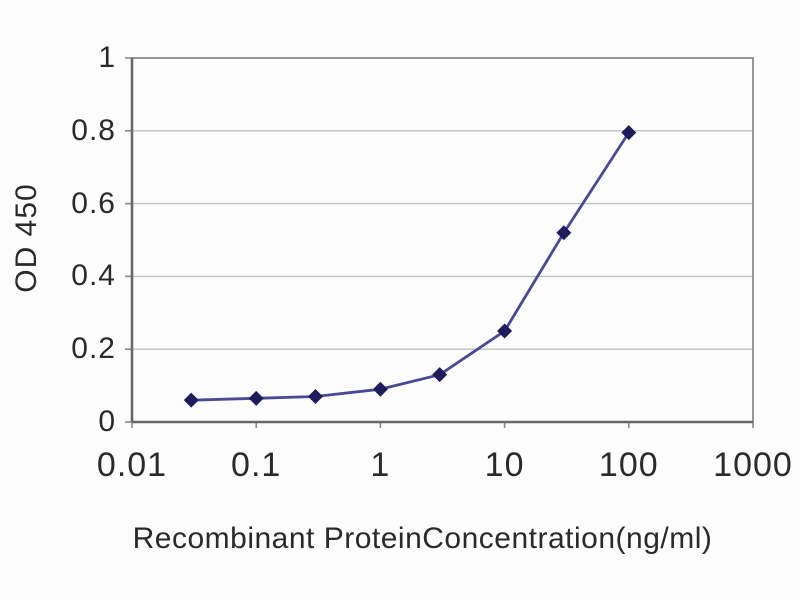 The height and width of the screenshot is (600, 800). I want to click on x-tick-label: 1, so click(380, 465).